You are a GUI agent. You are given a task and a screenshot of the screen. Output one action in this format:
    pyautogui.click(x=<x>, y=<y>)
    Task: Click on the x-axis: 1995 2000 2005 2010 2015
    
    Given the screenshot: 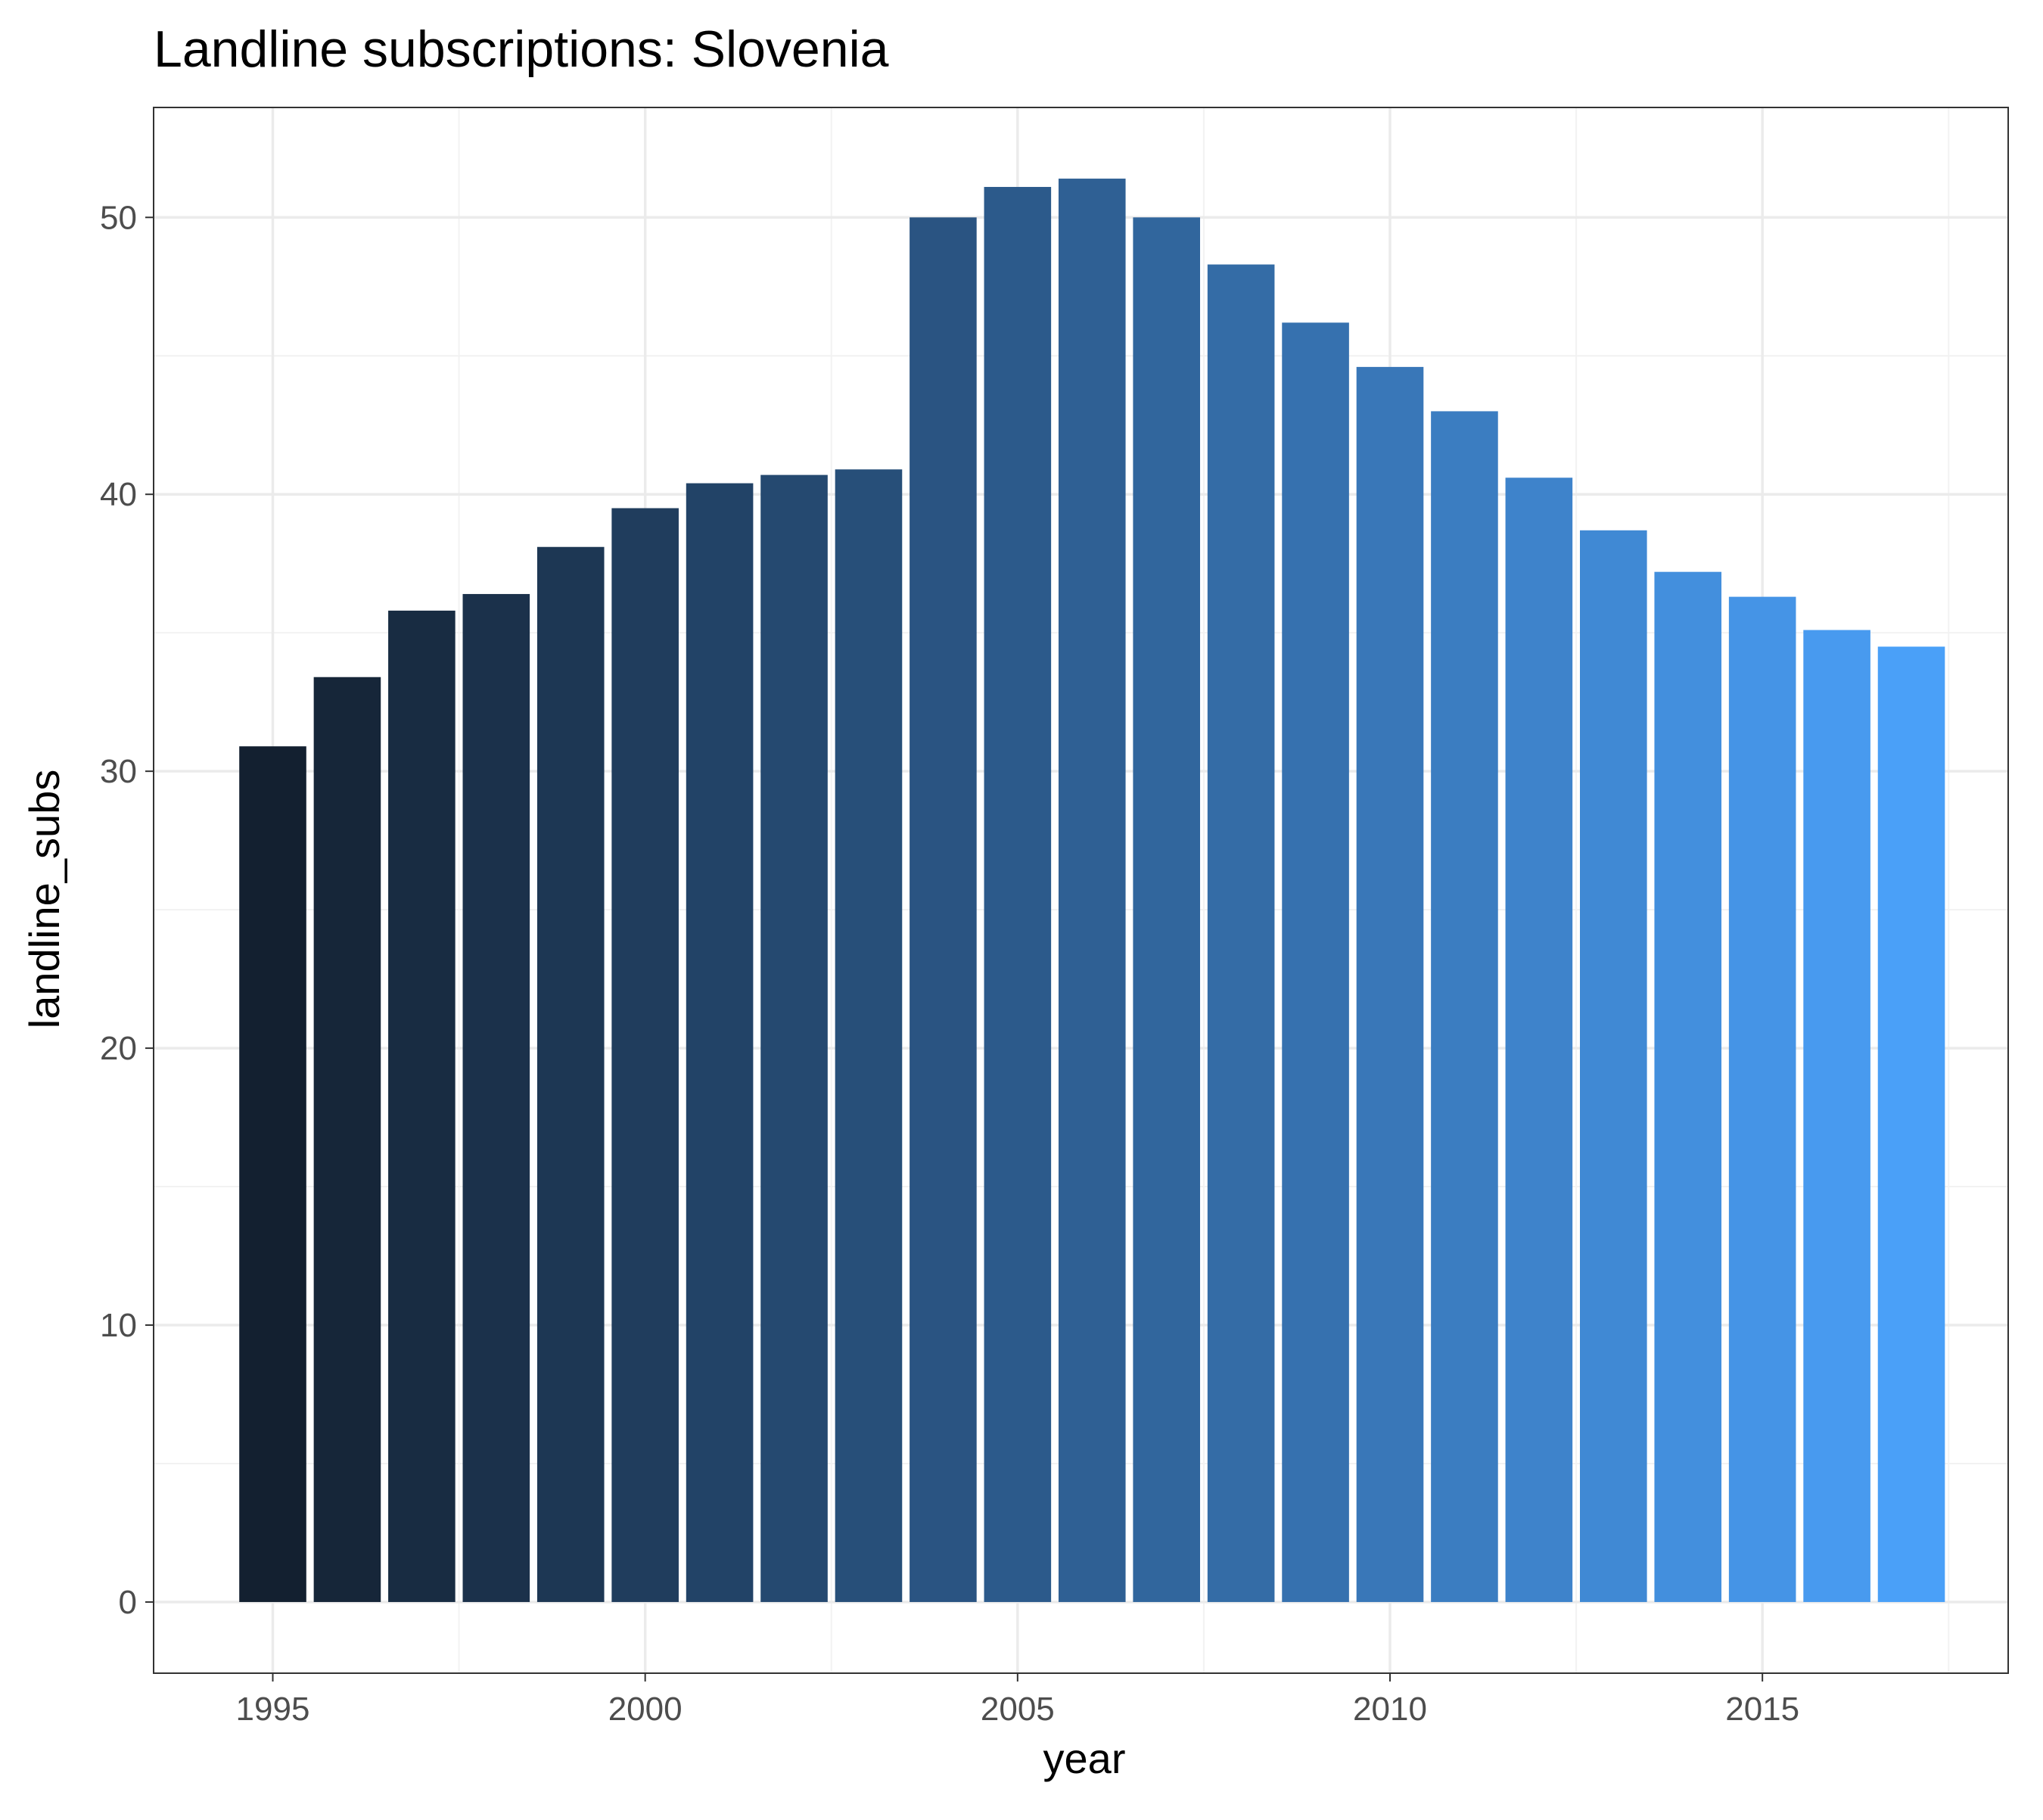 What is the action you would take?
    pyautogui.click(x=1017, y=1701)
    